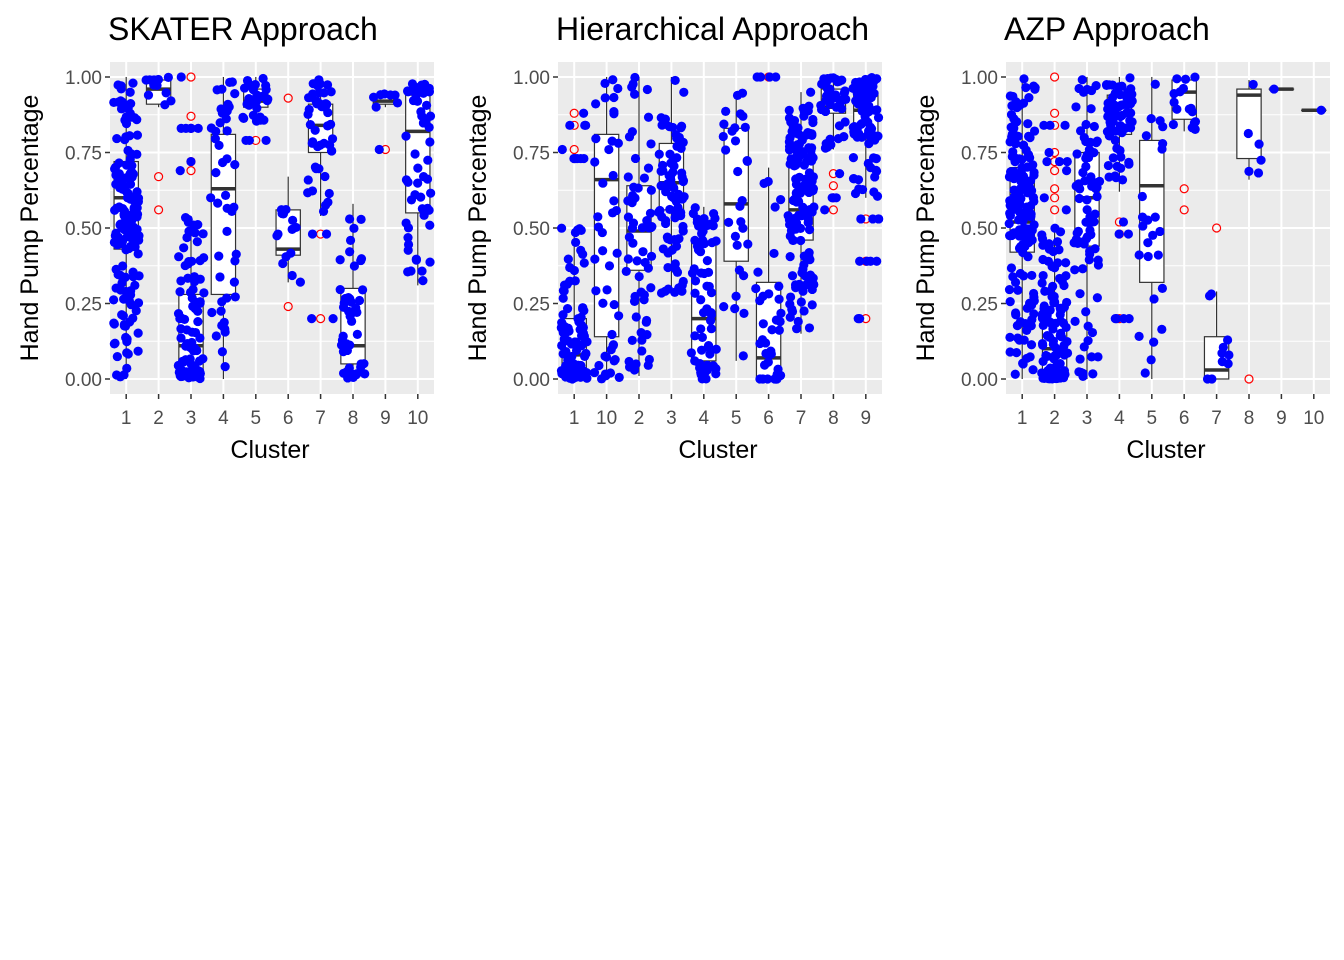 This screenshot has width=1344, height=960. Describe the element at coordinates (353, 418) in the screenshot. I see `x-tick-label: 8` at that location.